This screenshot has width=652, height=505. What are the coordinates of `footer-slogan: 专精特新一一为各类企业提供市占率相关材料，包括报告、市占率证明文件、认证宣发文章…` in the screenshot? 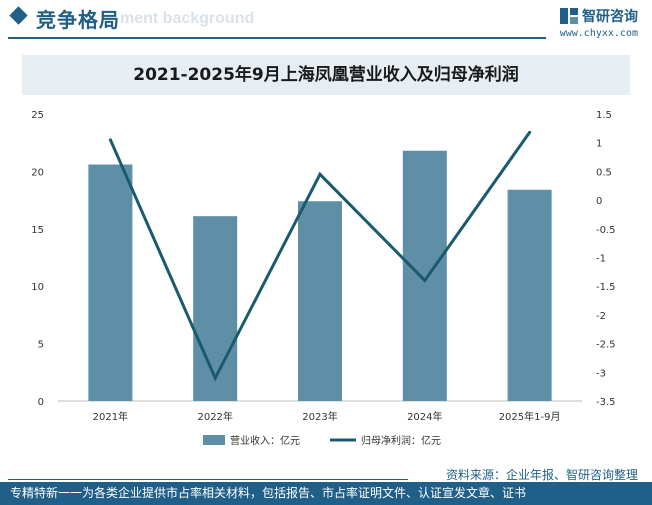 It's located at (326, 493).